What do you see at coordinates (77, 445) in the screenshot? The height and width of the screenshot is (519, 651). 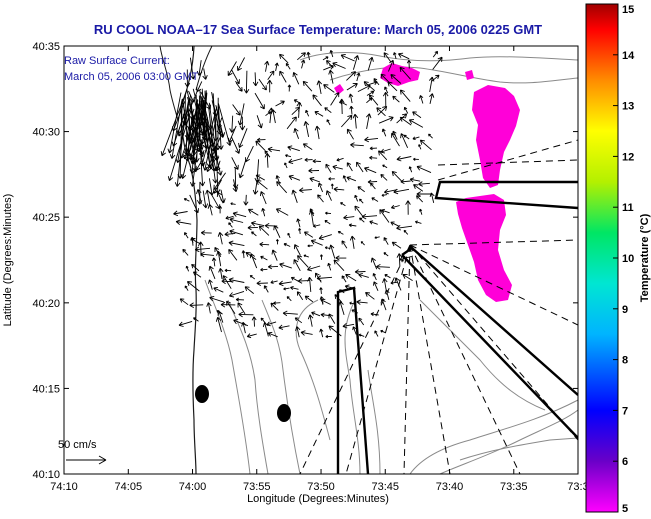 I see `scale-label: 50 cm/s` at bounding box center [77, 445].